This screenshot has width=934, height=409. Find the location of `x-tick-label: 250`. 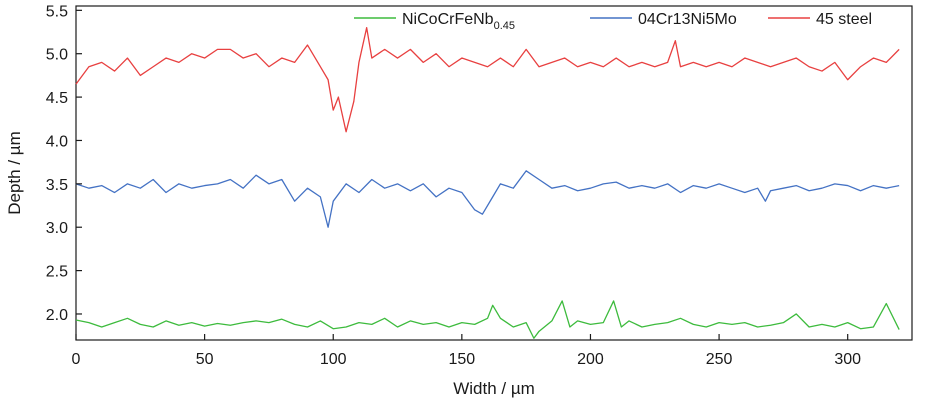

x-tick-label: 250 is located at coordinates (719, 359).